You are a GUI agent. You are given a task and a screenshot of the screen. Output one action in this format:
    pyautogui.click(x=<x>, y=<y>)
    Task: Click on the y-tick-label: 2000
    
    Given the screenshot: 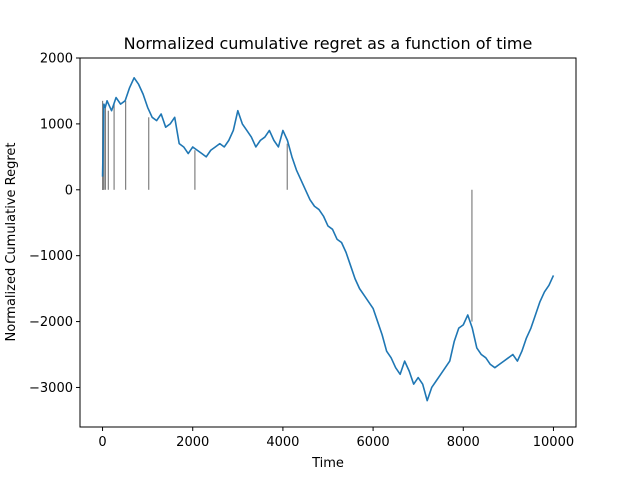 What is the action you would take?
    pyautogui.click(x=56, y=59)
    